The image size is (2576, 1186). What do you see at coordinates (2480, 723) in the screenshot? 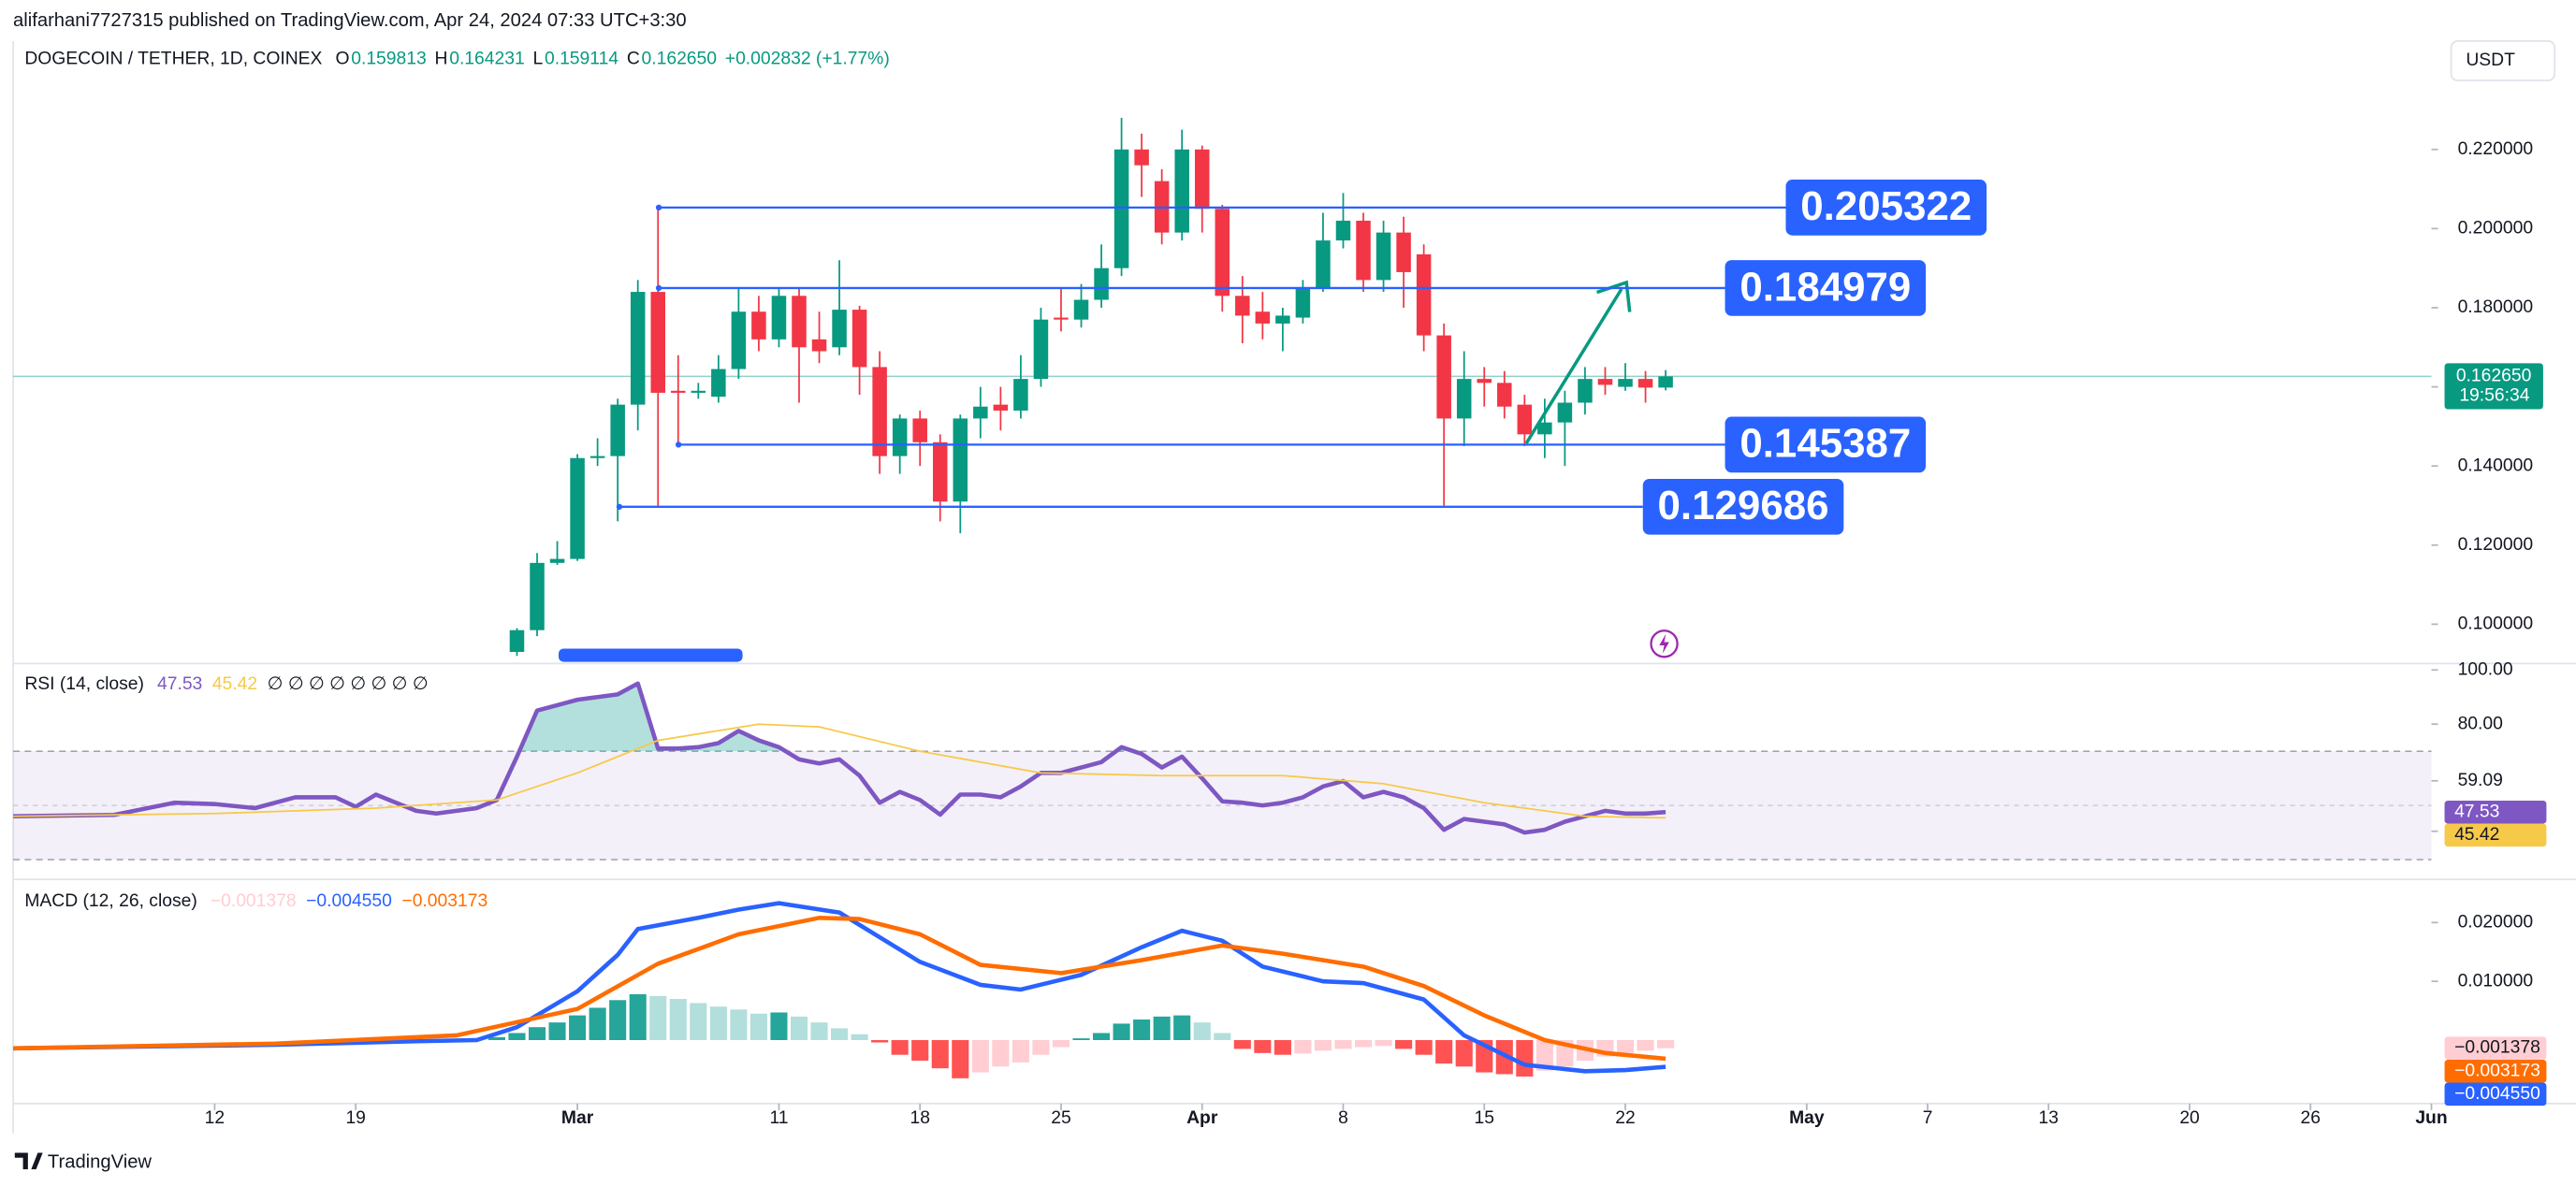
I see `y-tick-label: 80.00` at bounding box center [2480, 723].